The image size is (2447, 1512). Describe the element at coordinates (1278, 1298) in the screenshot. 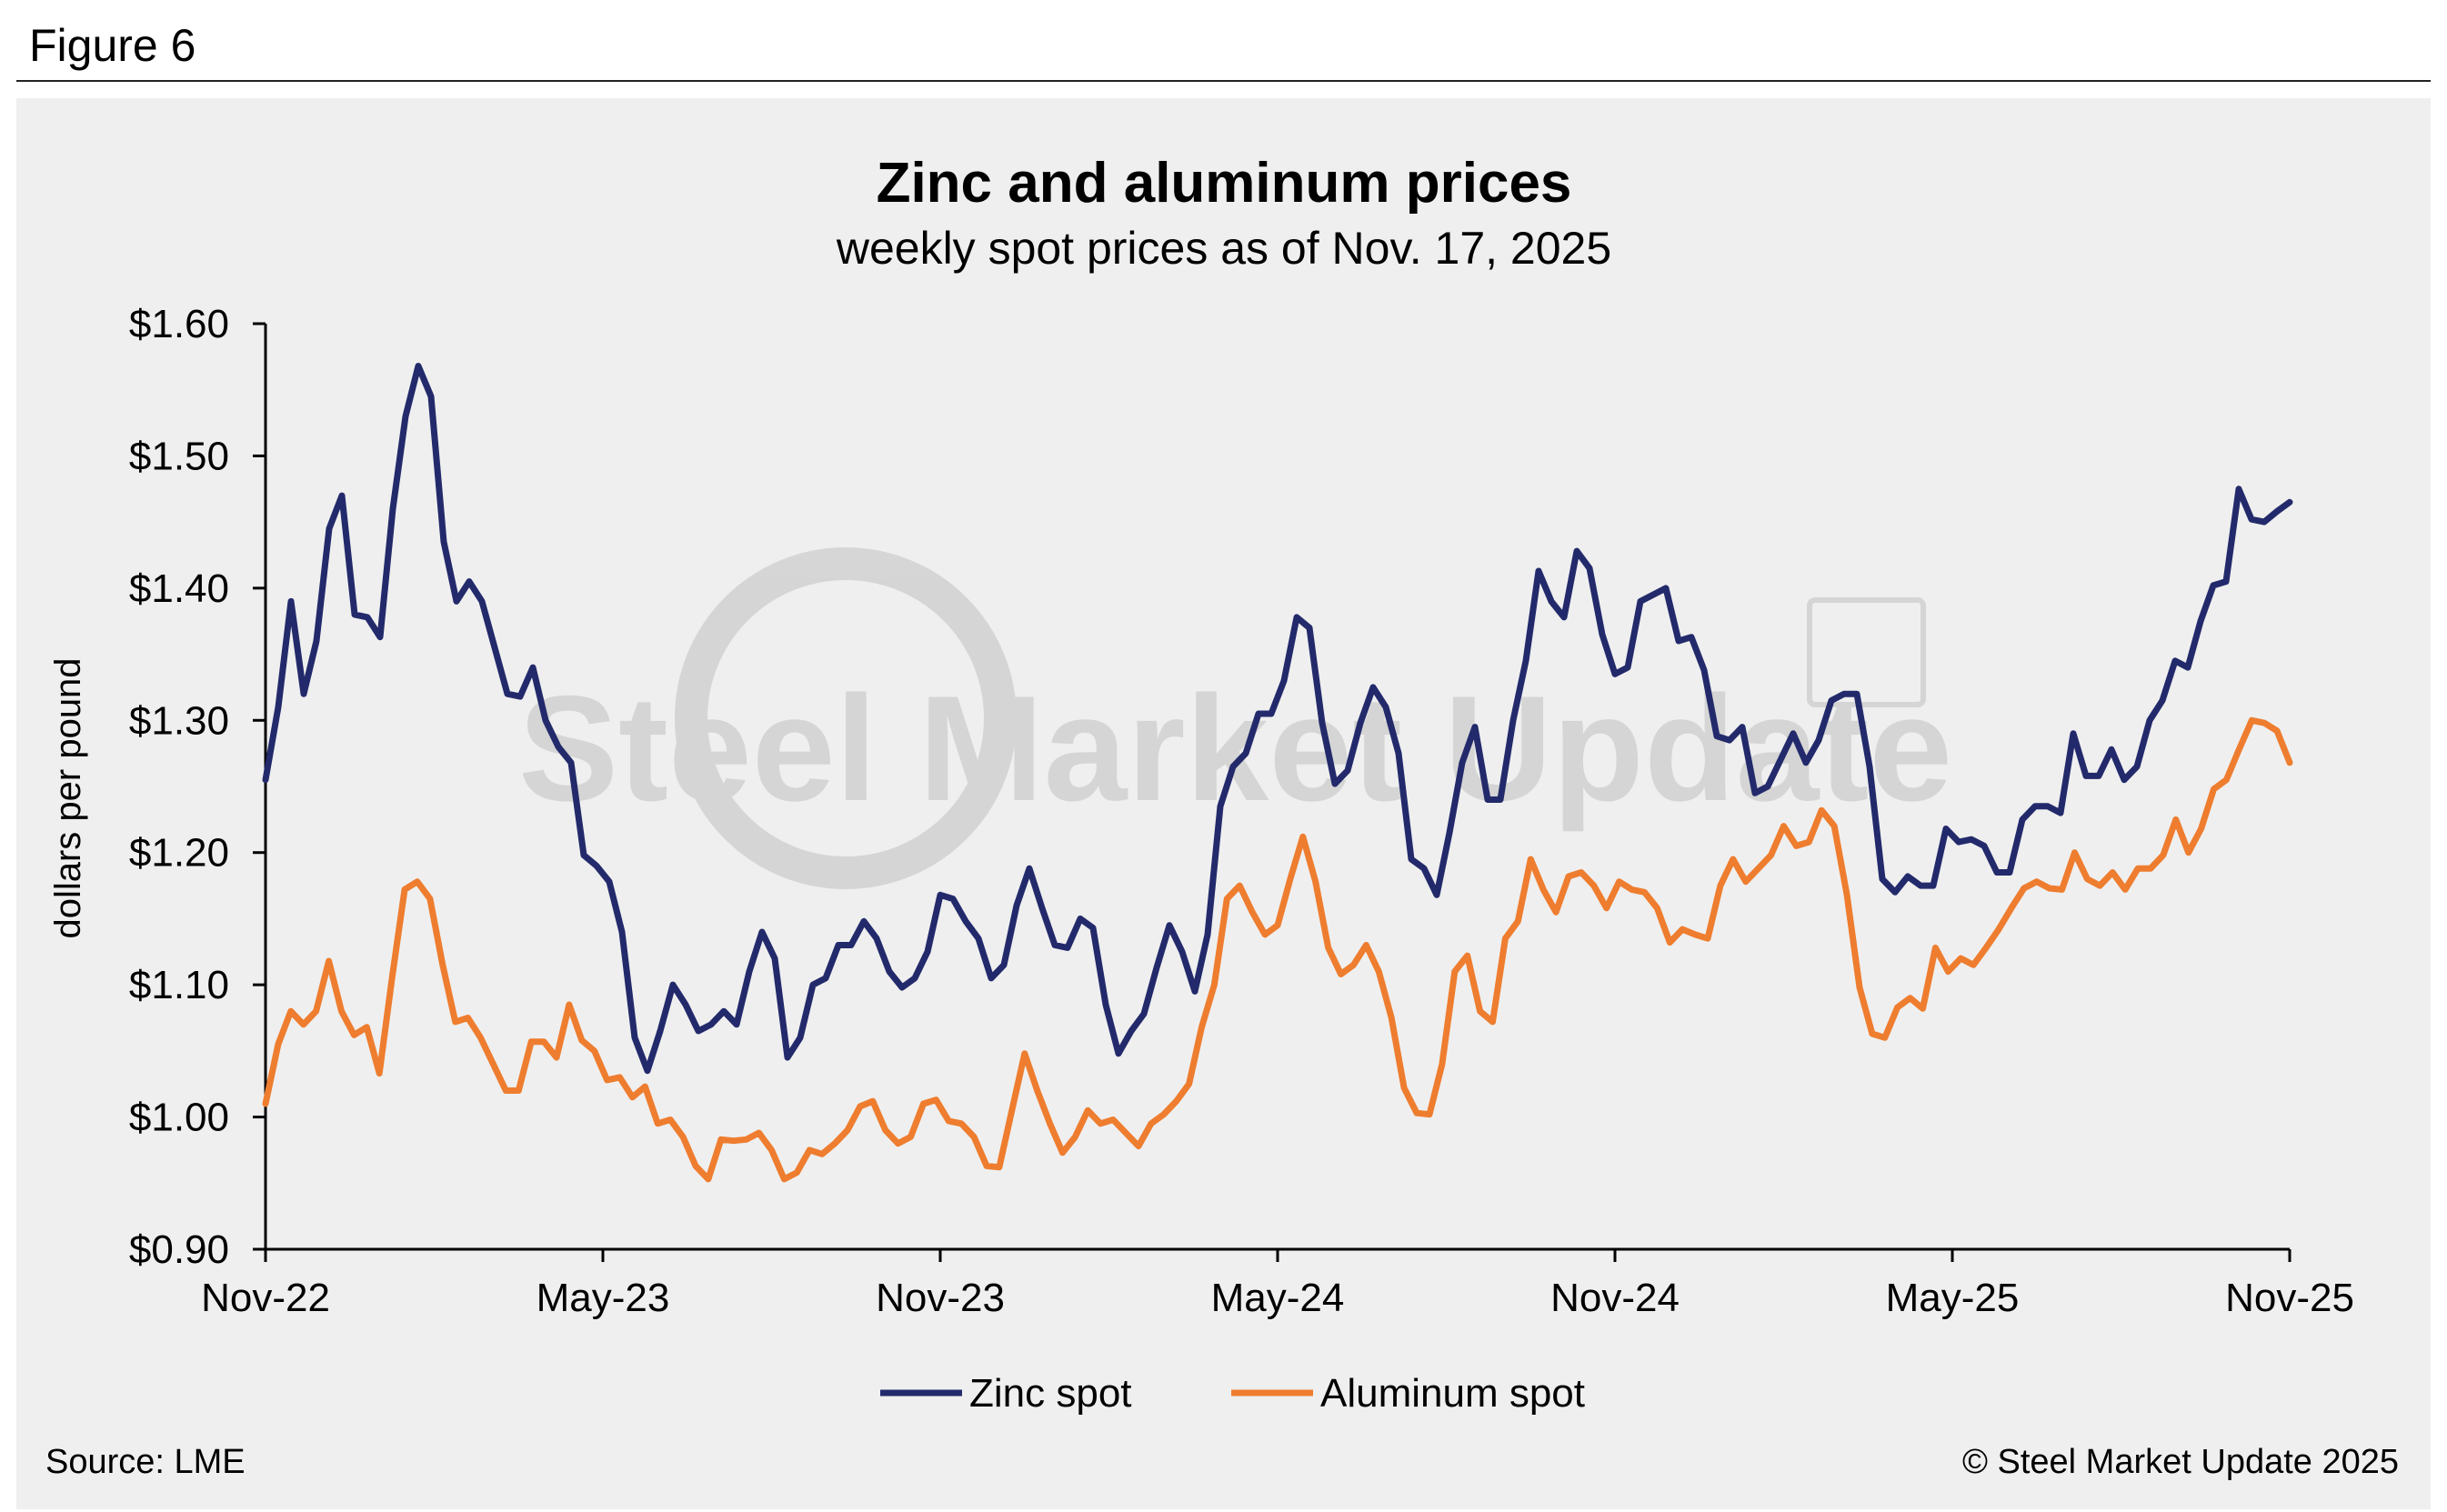

I see `x-tick-label: May-24` at that location.